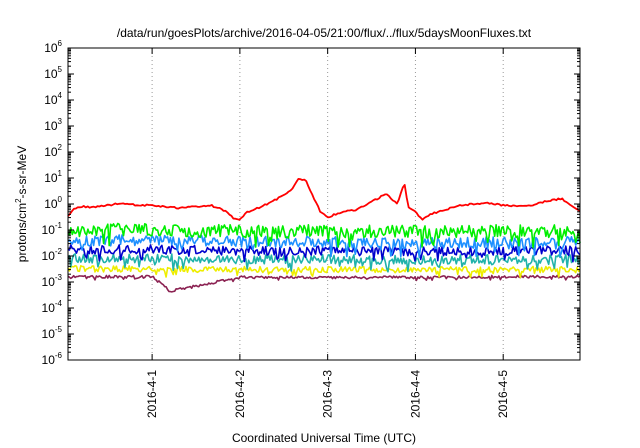 The image size is (640, 448). I want to click on y-axis-label-rest: -s-sr-MeV, so click(22, 172).